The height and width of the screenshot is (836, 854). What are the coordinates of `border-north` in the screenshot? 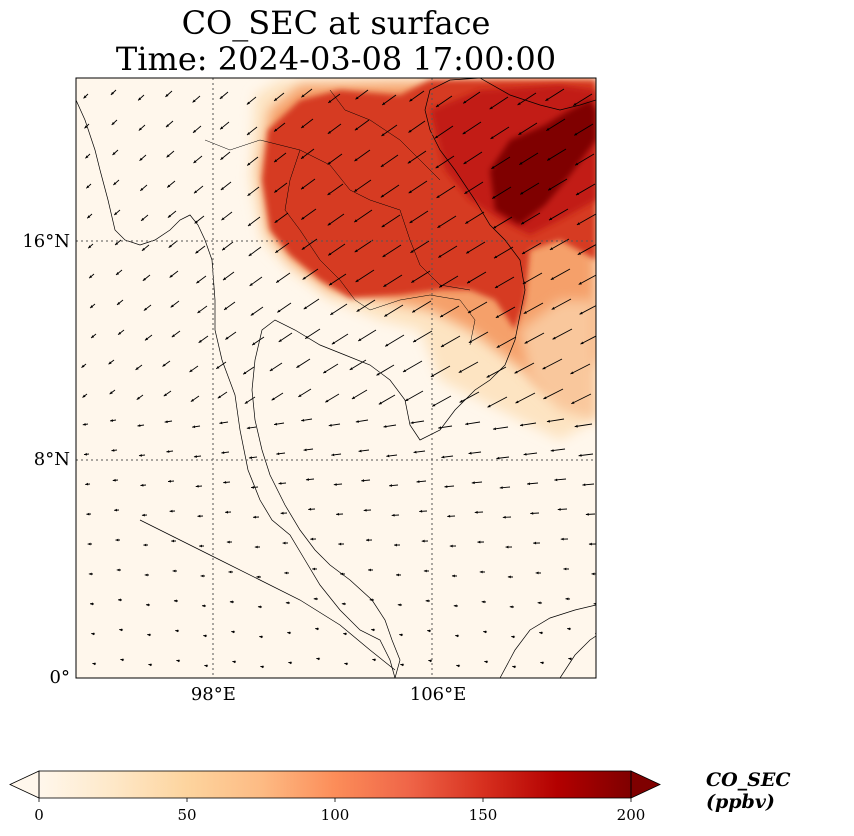 It's located at (385, 135).